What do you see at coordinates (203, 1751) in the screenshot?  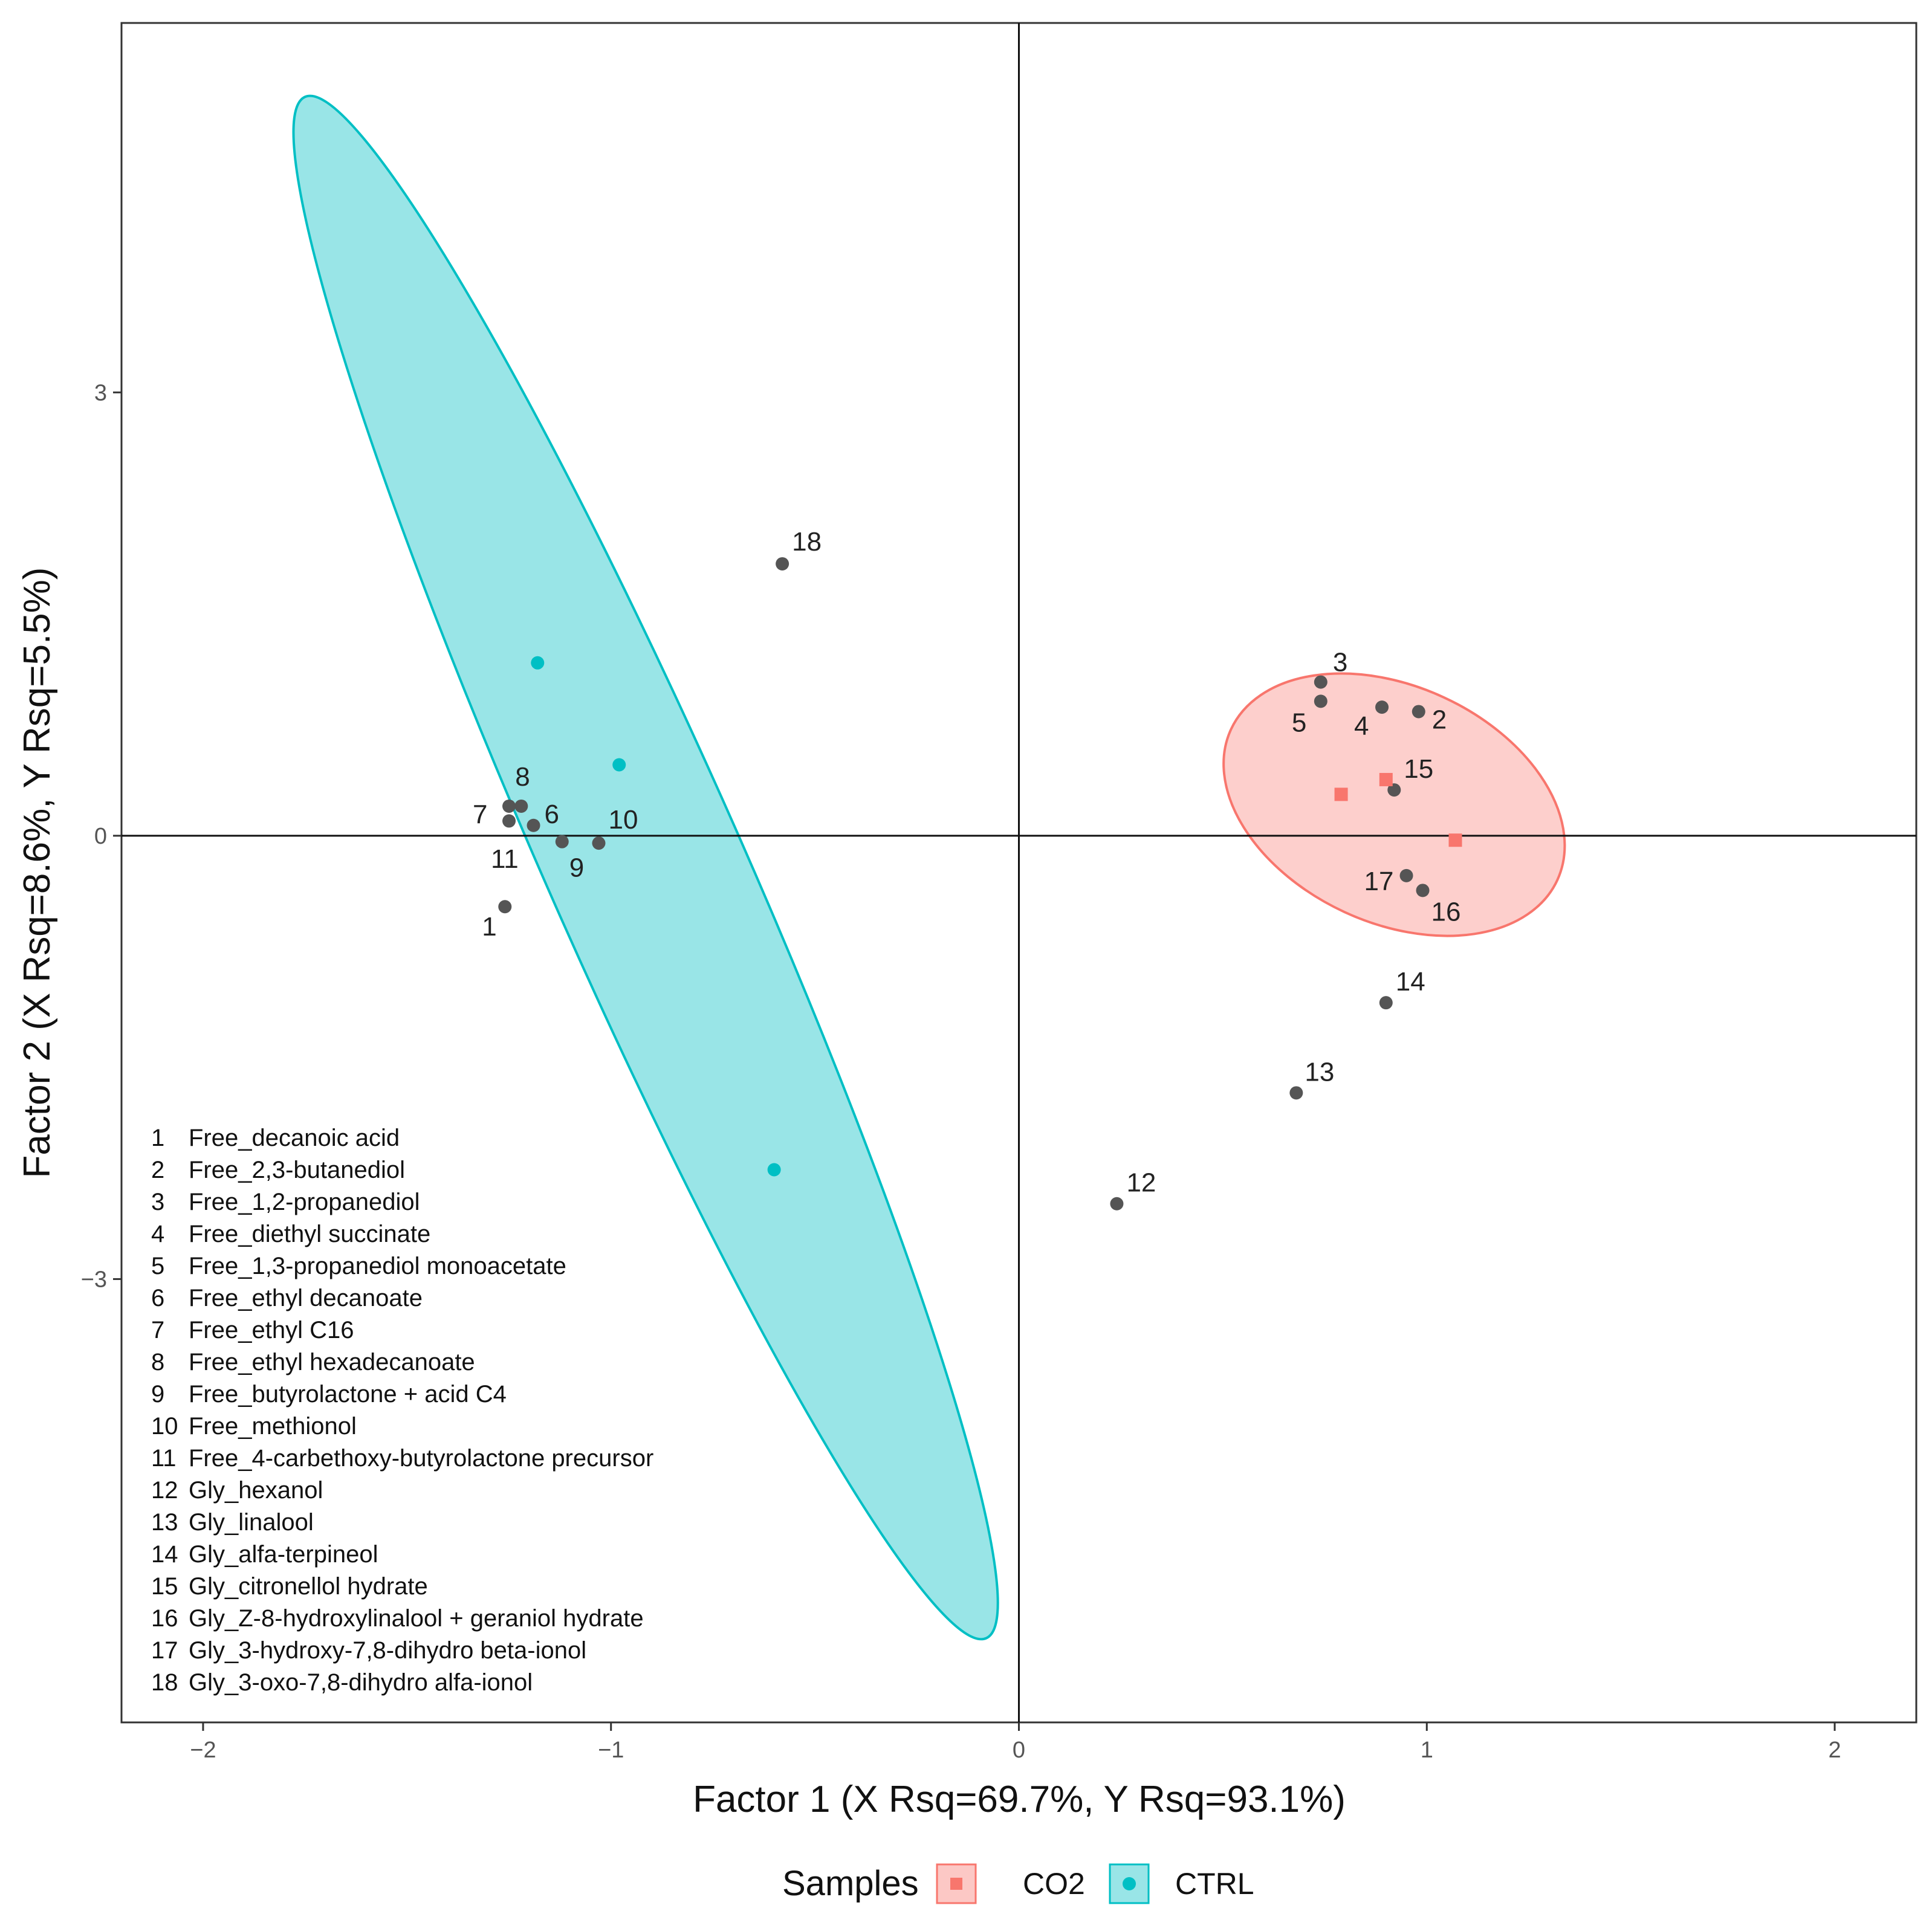 I see `x-tick-label: −2` at bounding box center [203, 1751].